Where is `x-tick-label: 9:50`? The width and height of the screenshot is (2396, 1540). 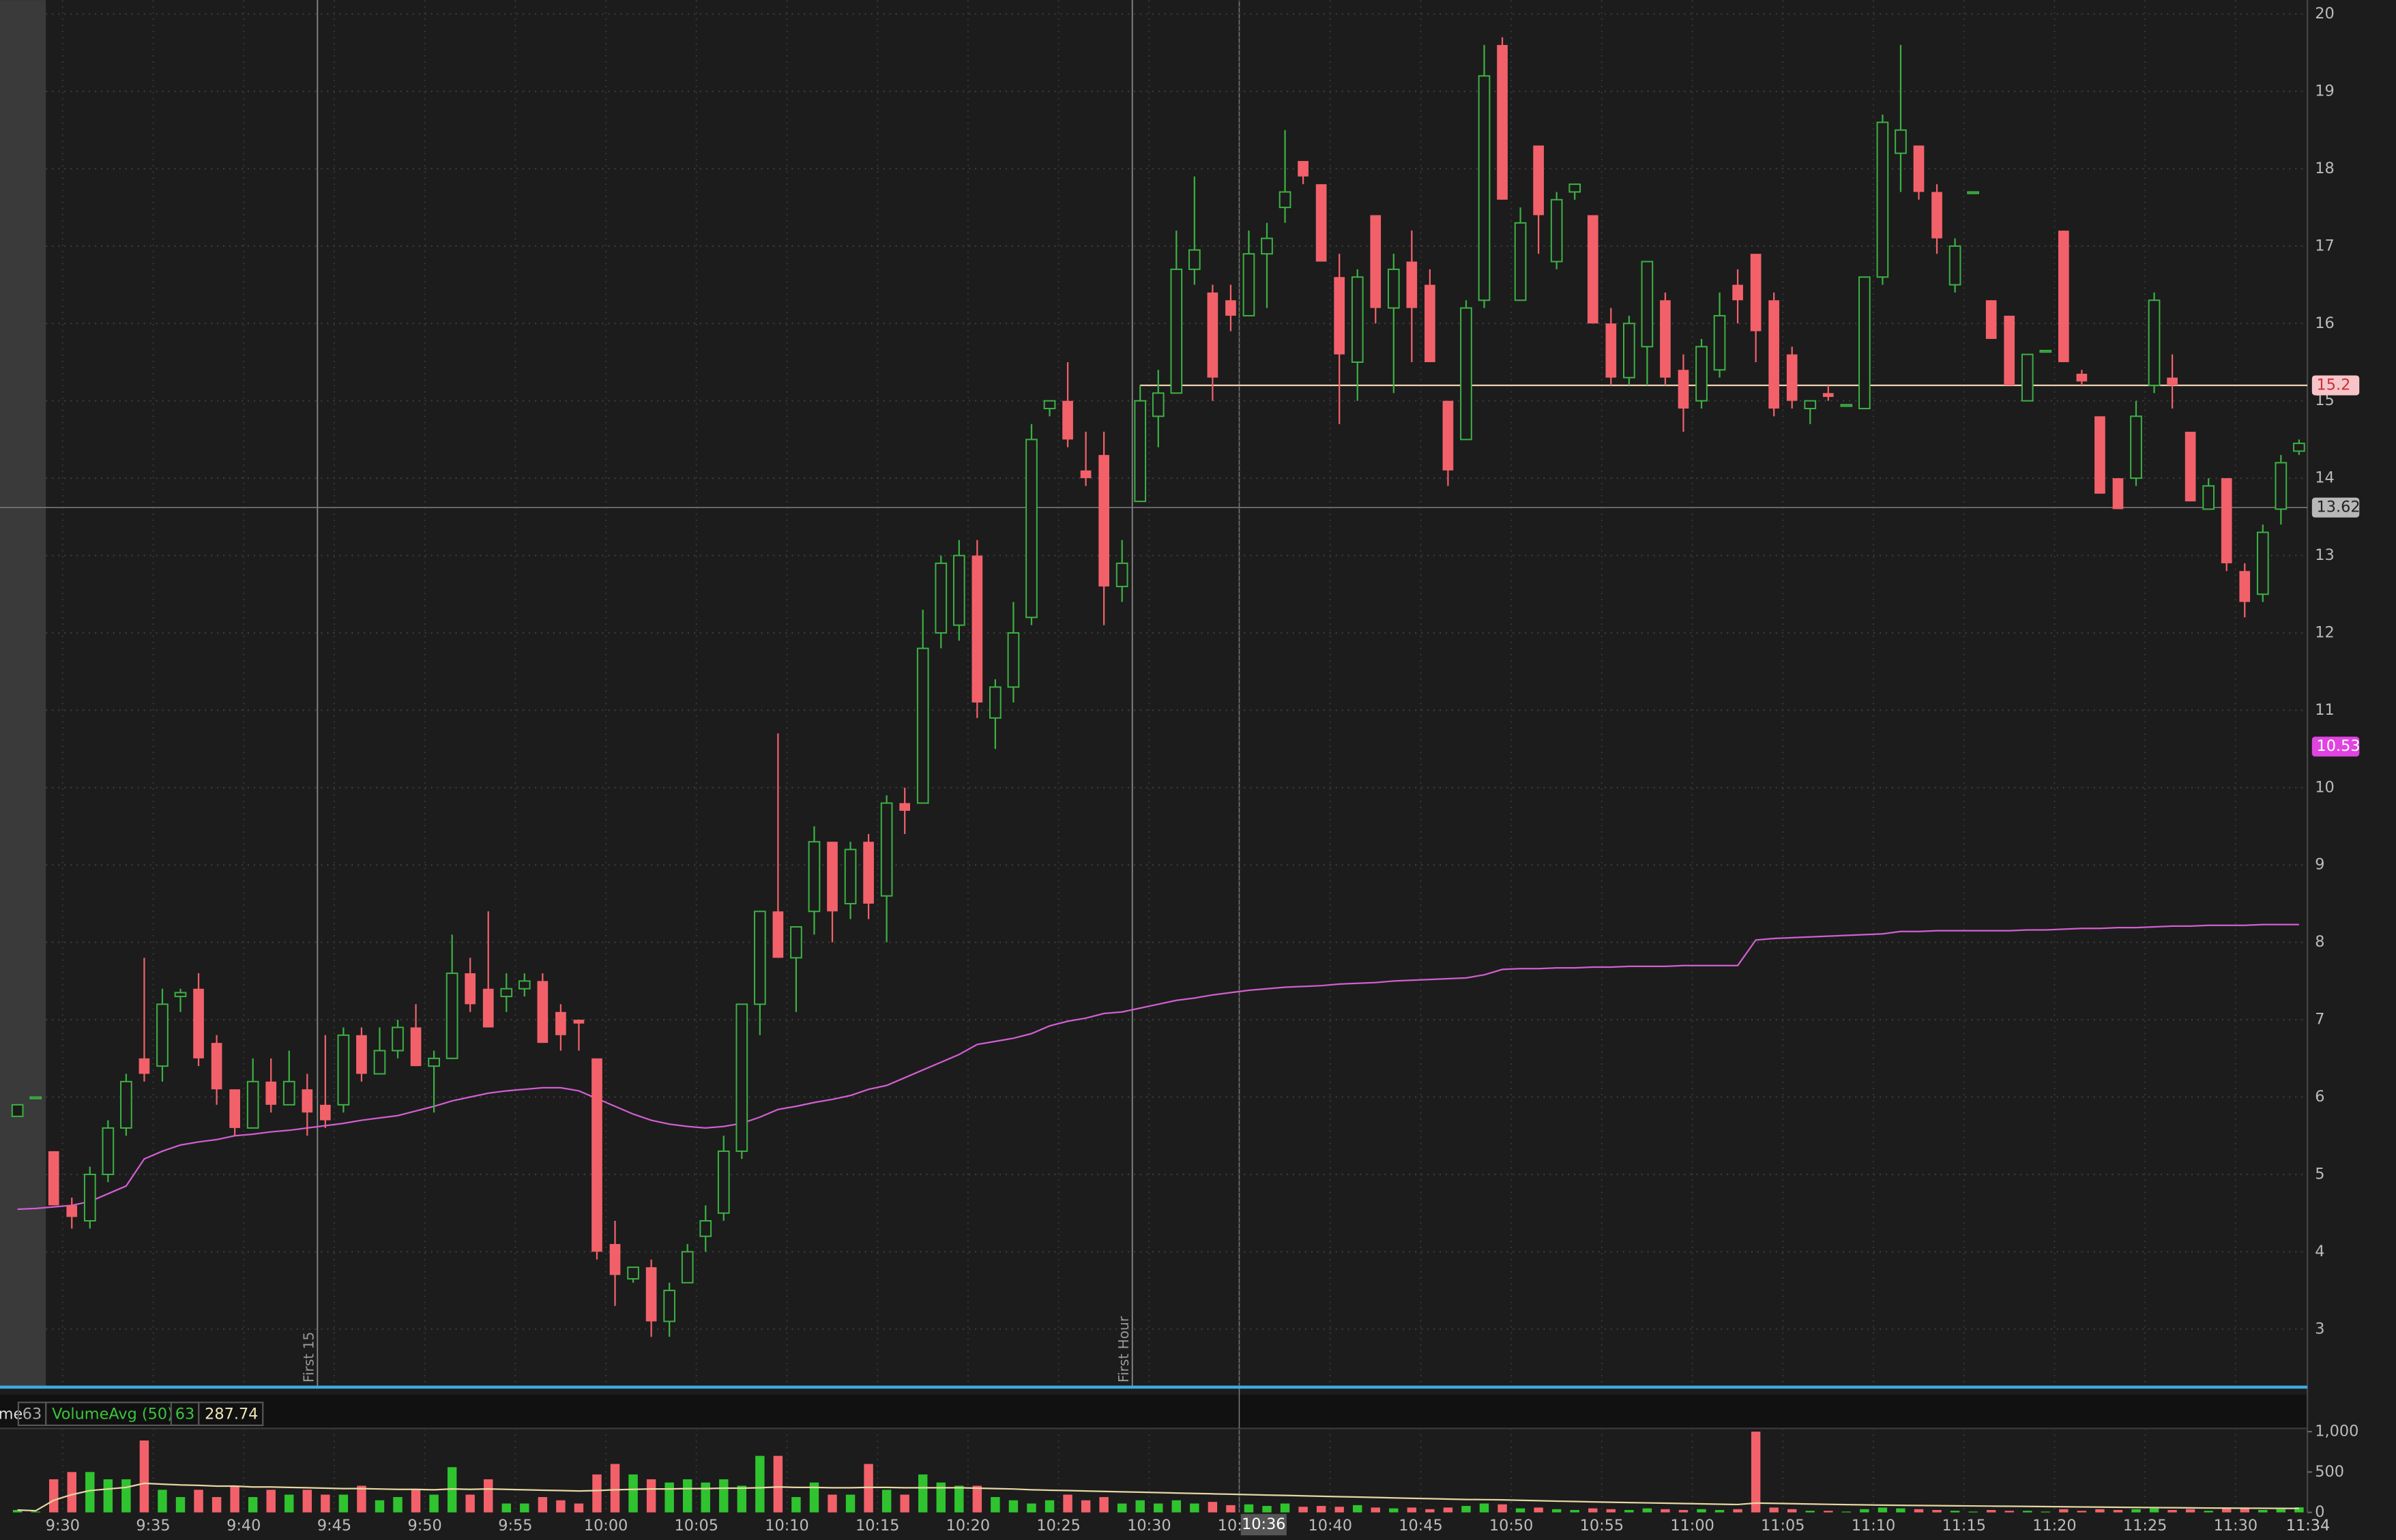
x-tick-label: 9:50 is located at coordinates (425, 1526).